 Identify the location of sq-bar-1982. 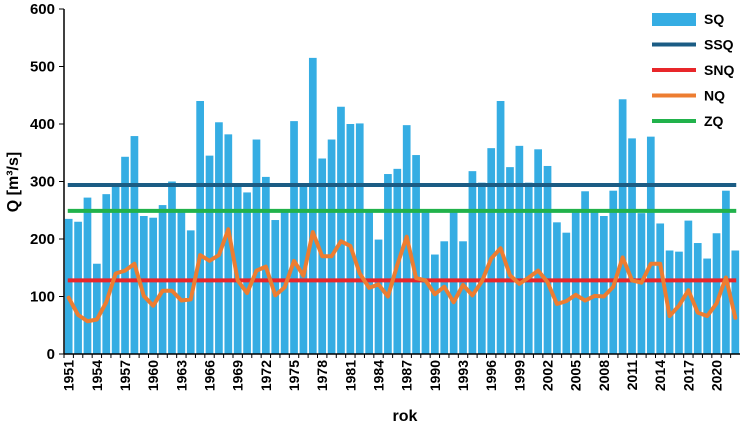
(359, 239).